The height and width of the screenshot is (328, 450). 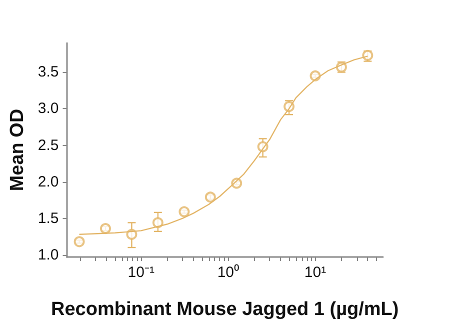 What do you see at coordinates (48, 181) in the screenshot?
I see `y-tick-label: 2.0` at bounding box center [48, 181].